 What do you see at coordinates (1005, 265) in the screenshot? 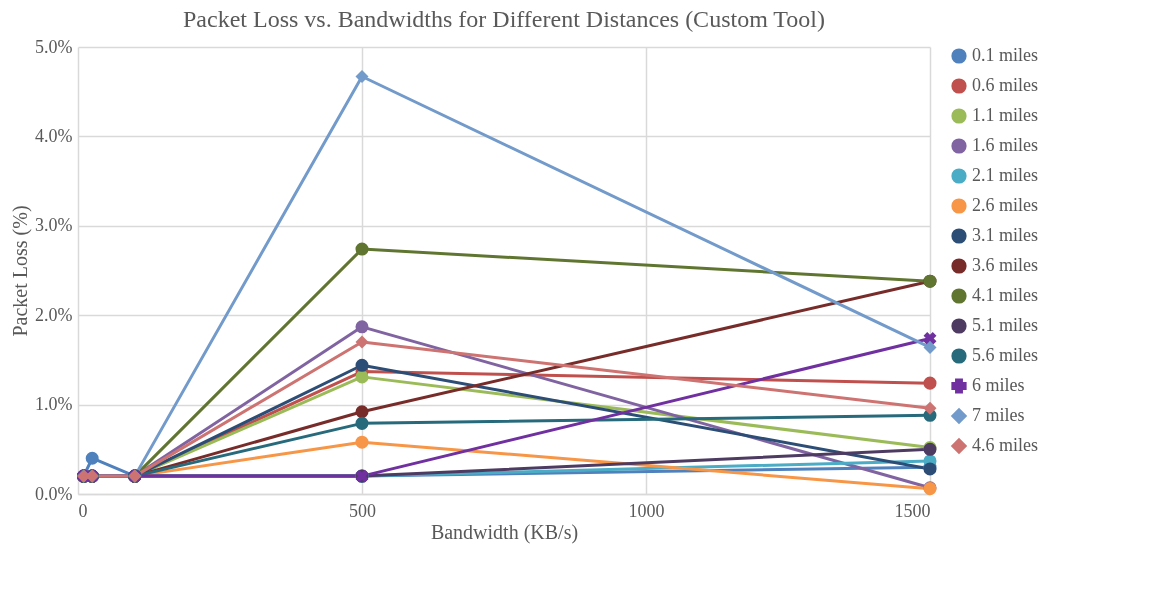
I see `legend-label: 3.6 miles` at bounding box center [1005, 265].